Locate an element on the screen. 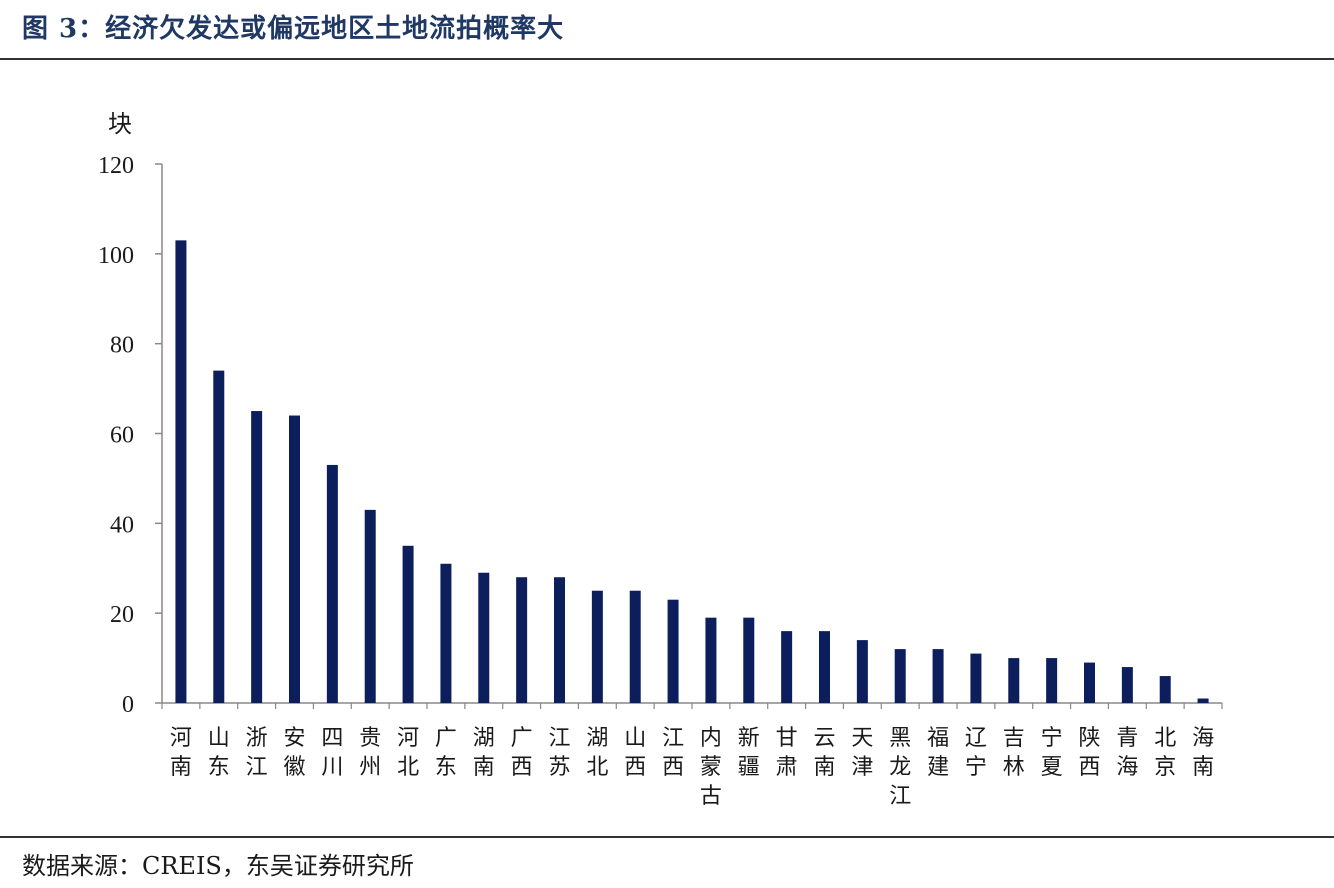  bar-云南 is located at coordinates (824, 667).